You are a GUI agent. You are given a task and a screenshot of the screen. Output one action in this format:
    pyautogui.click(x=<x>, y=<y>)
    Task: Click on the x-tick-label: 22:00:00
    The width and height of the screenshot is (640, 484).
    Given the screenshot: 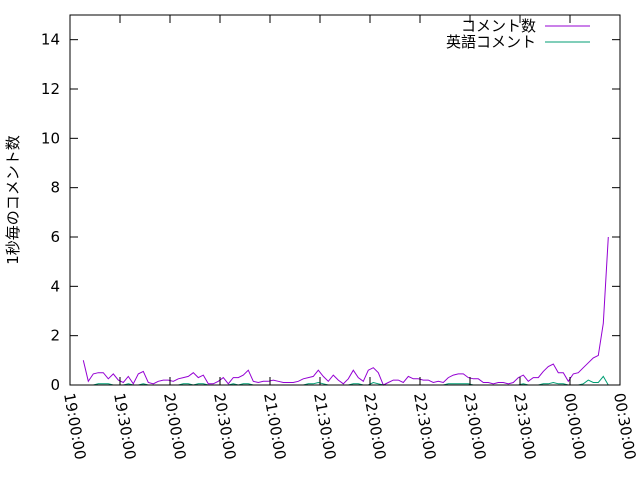 What is the action you would take?
    pyautogui.click(x=374, y=426)
    